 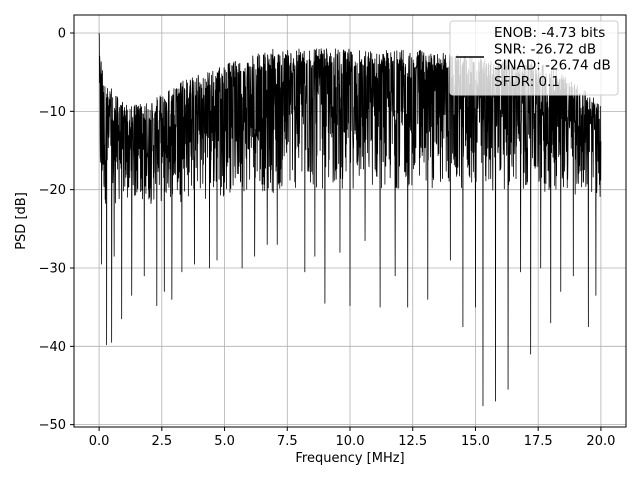 What do you see at coordinates (349, 458) in the screenshot?
I see `x-axis-label: Frequency [MHz]` at bounding box center [349, 458].